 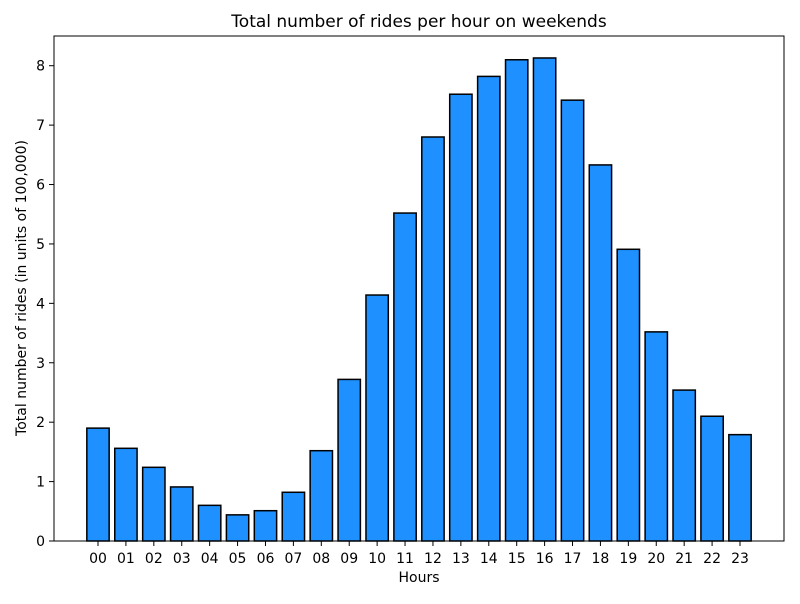 What do you see at coordinates (461, 559) in the screenshot?
I see `x-tick-label: 13` at bounding box center [461, 559].